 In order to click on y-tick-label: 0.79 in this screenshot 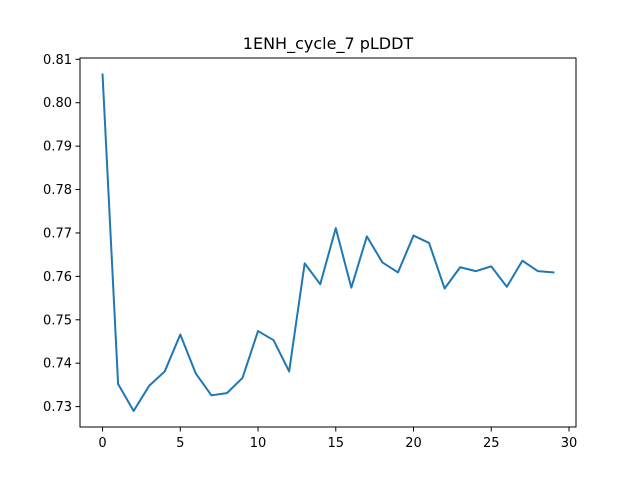, I will do `click(57, 147)`.